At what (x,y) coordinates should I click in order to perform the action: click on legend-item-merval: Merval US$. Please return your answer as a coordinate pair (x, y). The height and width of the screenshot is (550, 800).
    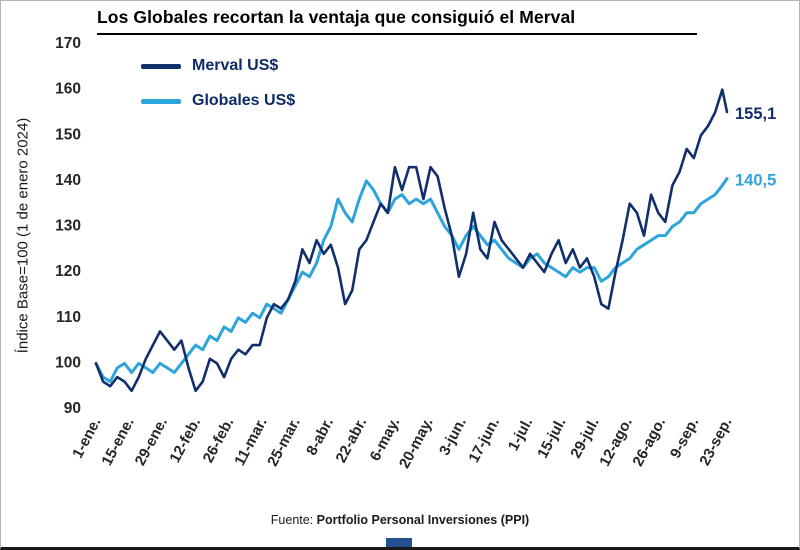
    Looking at the image, I should click on (218, 66).